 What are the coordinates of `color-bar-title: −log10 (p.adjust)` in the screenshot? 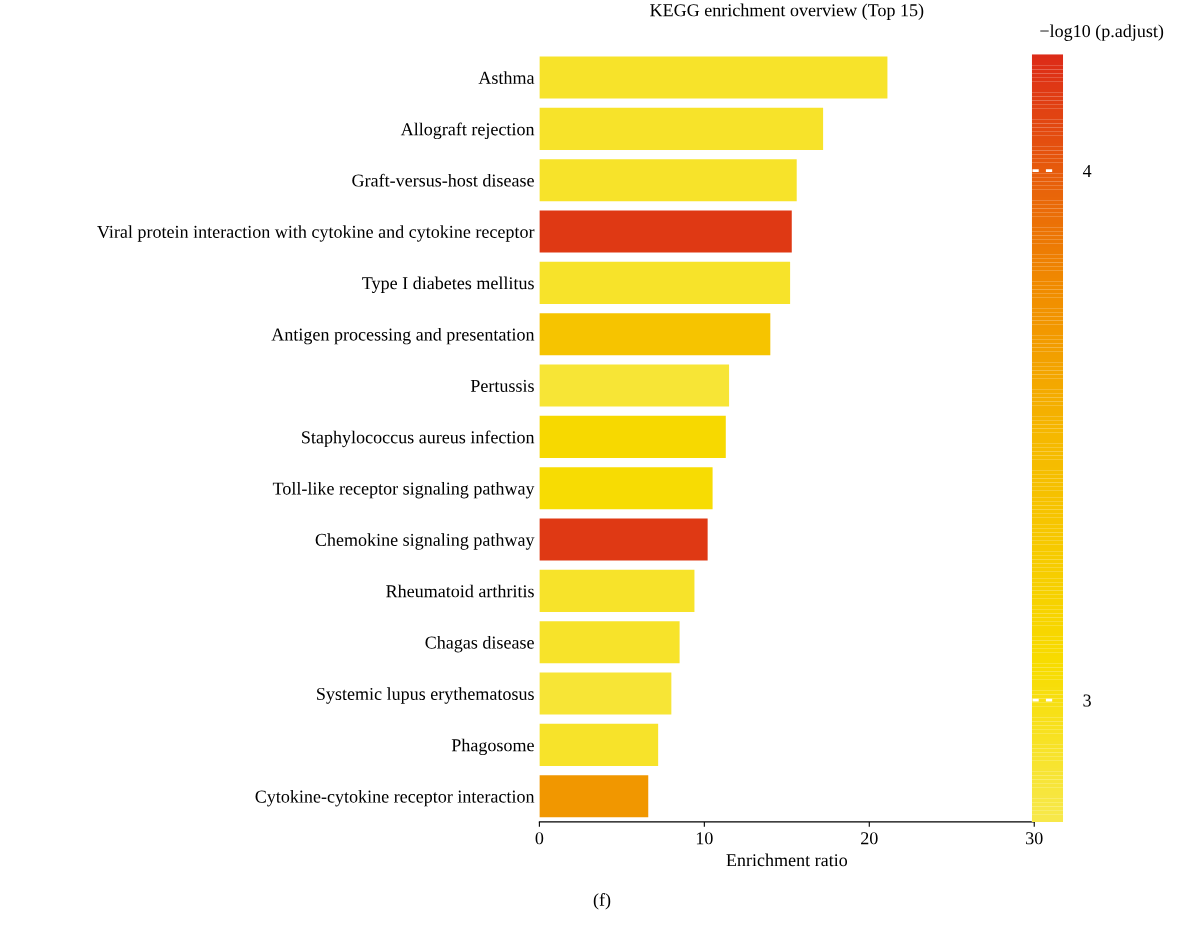 It's located at (1102, 32).